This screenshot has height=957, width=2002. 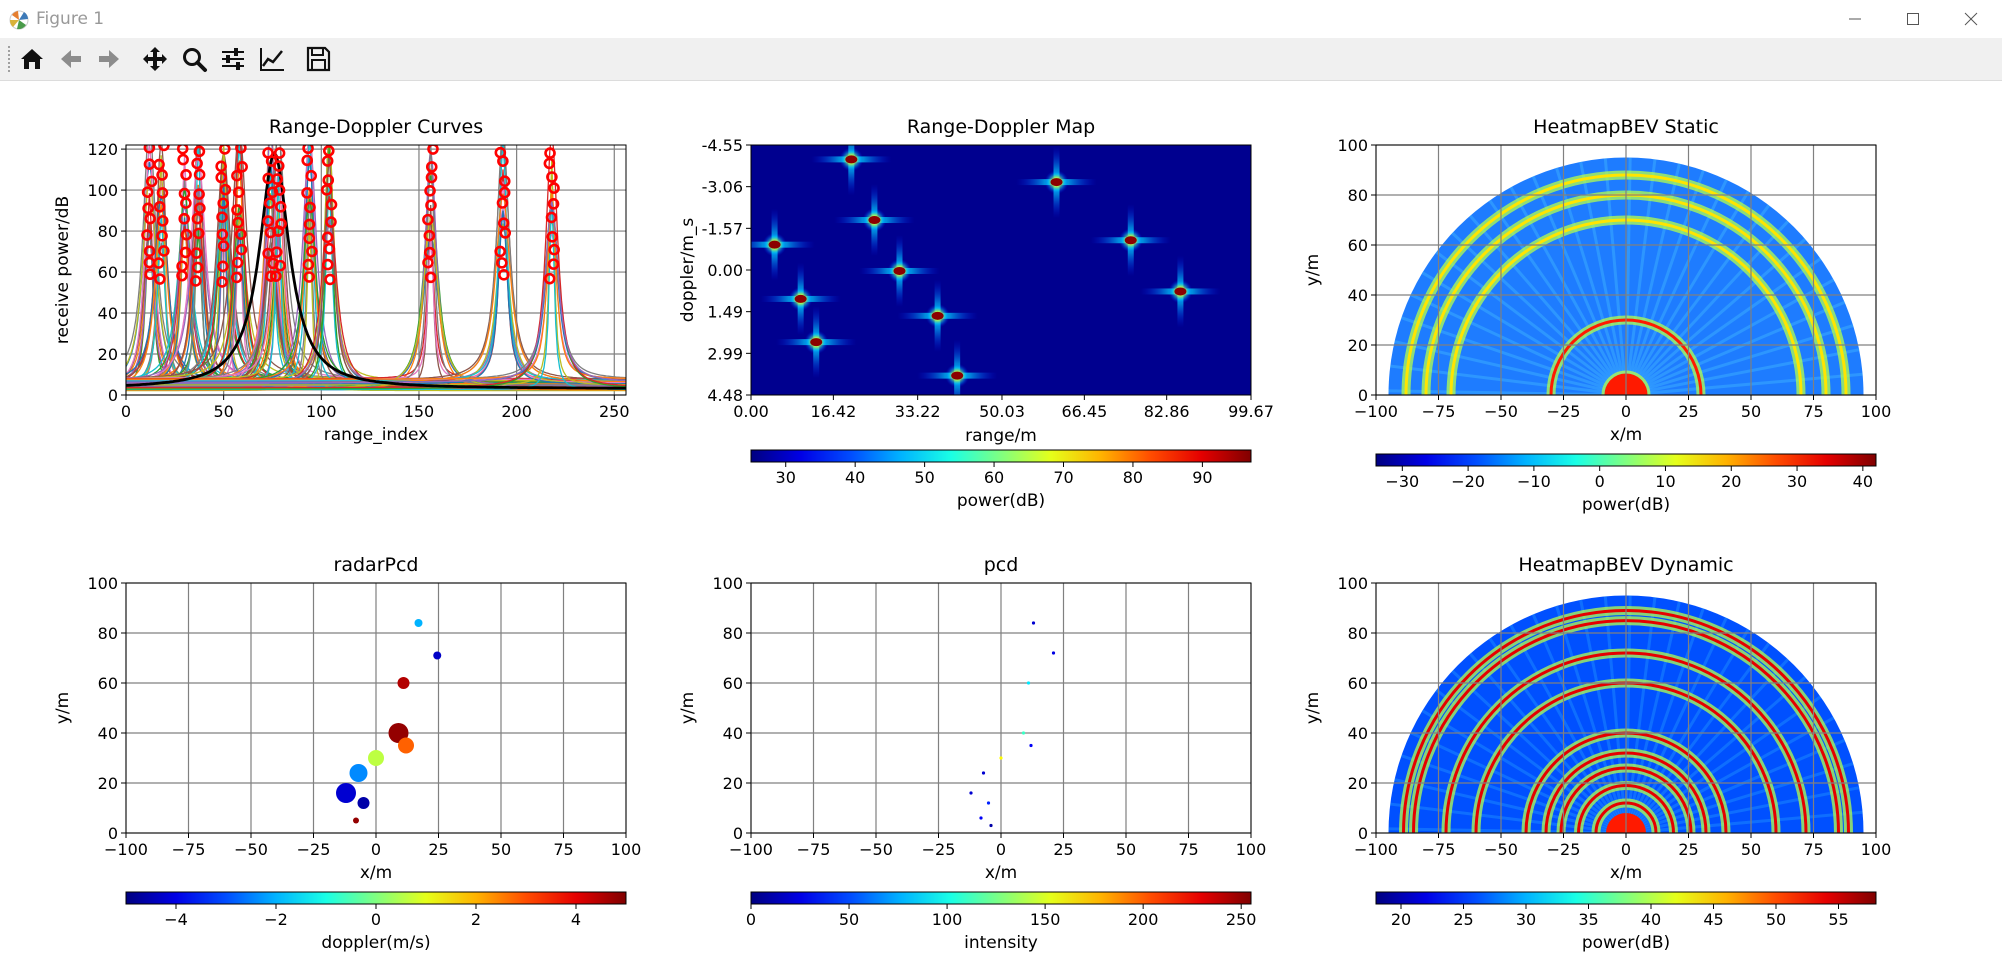 I want to click on colorbar-tick-label: 30, so click(x=1526, y=919).